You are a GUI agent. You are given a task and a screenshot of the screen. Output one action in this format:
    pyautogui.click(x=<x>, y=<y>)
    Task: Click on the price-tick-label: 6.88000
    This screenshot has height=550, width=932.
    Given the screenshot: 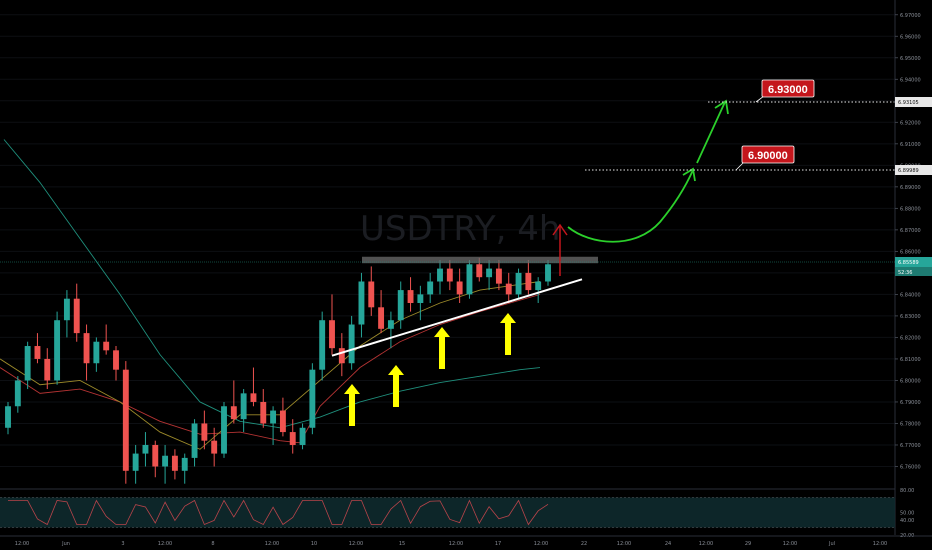 What is the action you would take?
    pyautogui.click(x=910, y=209)
    